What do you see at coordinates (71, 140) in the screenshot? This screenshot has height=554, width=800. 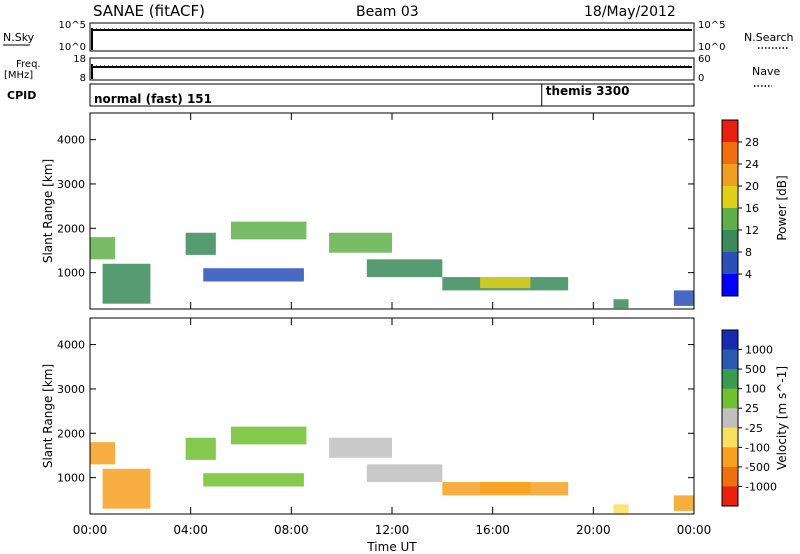 I see `power-ytick-label: 4000` at bounding box center [71, 140].